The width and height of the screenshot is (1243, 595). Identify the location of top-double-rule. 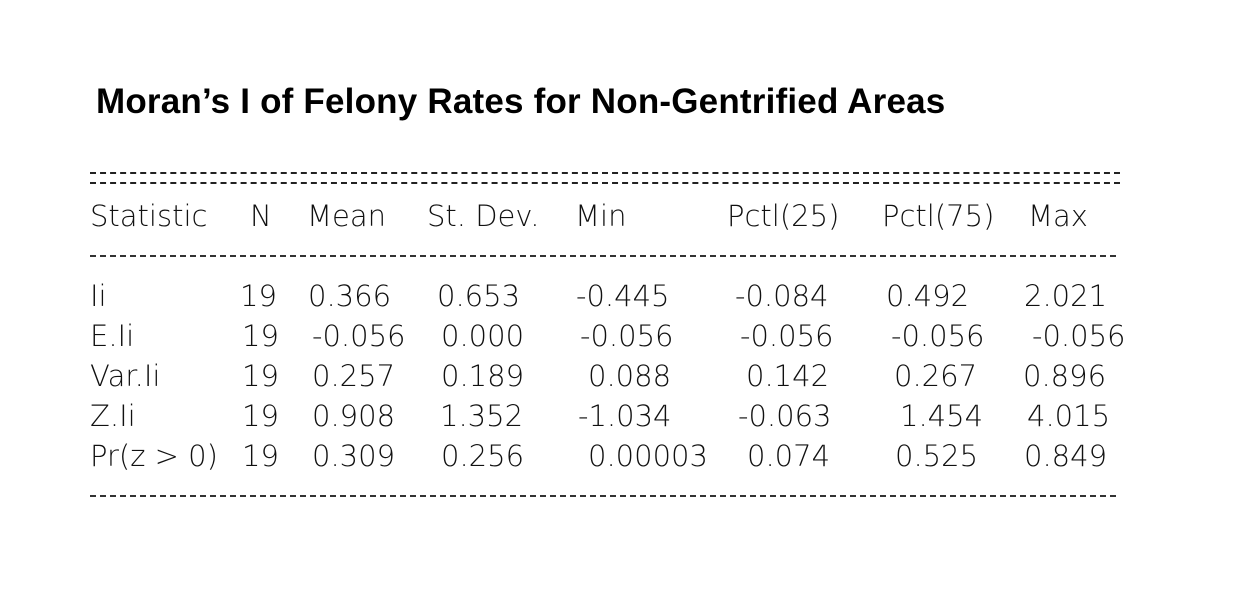
(605, 178).